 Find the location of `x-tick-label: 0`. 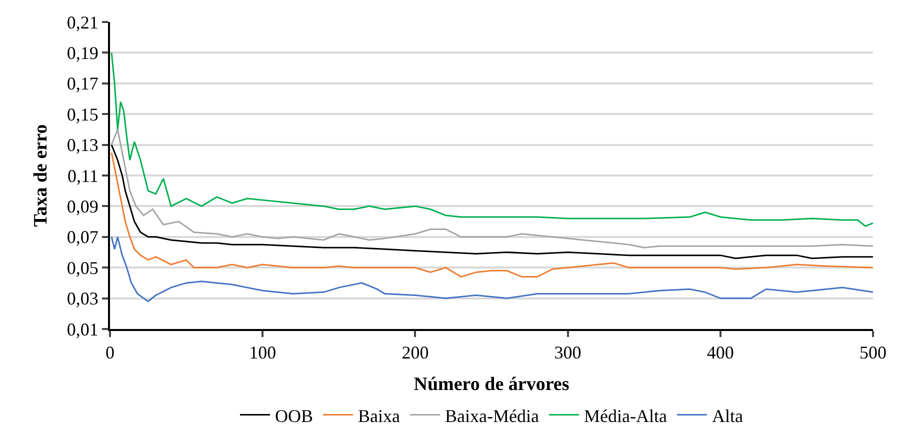

x-tick-label: 0 is located at coordinates (110, 352).